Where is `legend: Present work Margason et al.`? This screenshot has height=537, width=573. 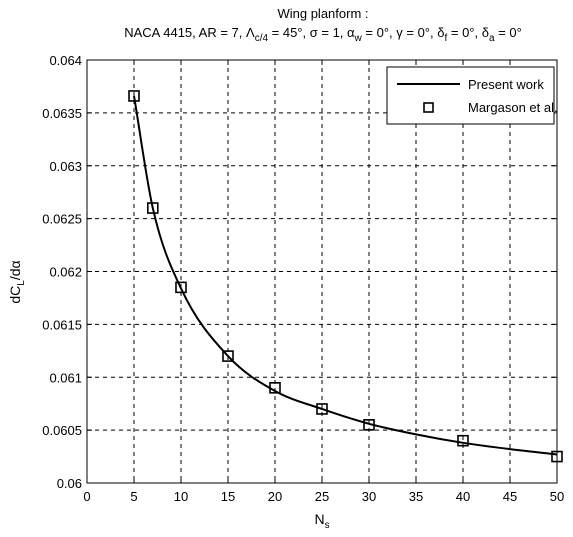 legend: Present work Margason et al. is located at coordinates (472, 95).